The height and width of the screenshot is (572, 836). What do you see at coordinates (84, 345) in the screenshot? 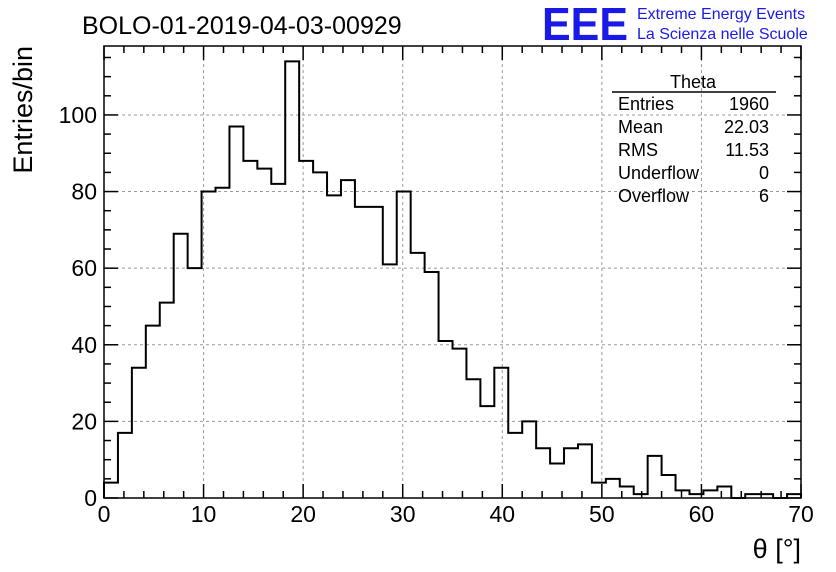
I see `y-tick-label: 40` at bounding box center [84, 345].